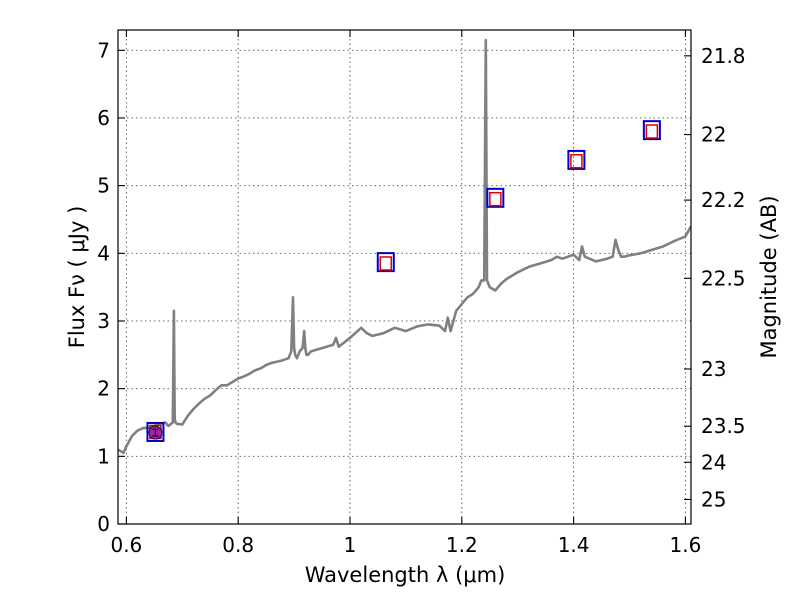  What do you see at coordinates (103, 524) in the screenshot?
I see `y-tick-label: 0` at bounding box center [103, 524].